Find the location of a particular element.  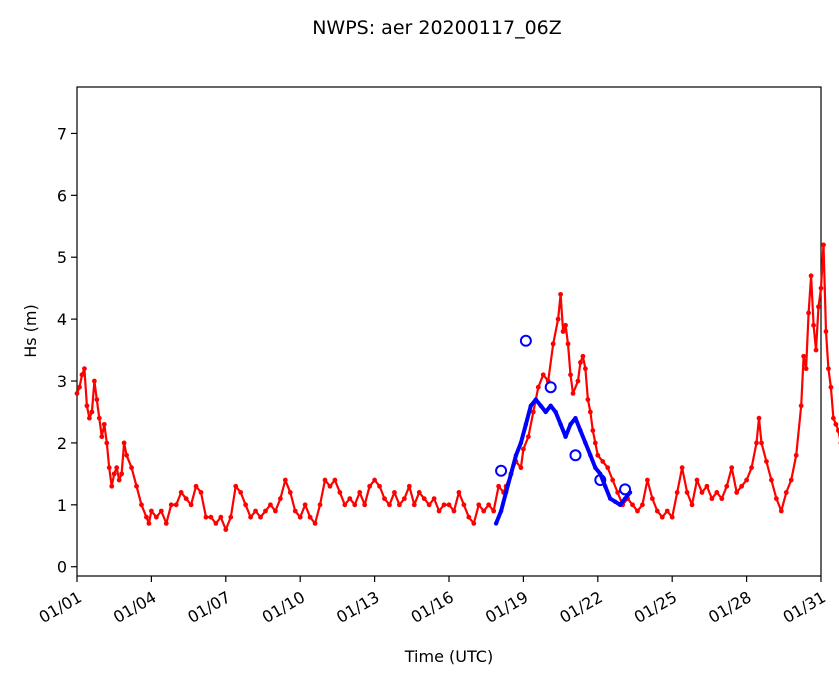

x-tick-label-7: 01/22 is located at coordinates (580, 607).